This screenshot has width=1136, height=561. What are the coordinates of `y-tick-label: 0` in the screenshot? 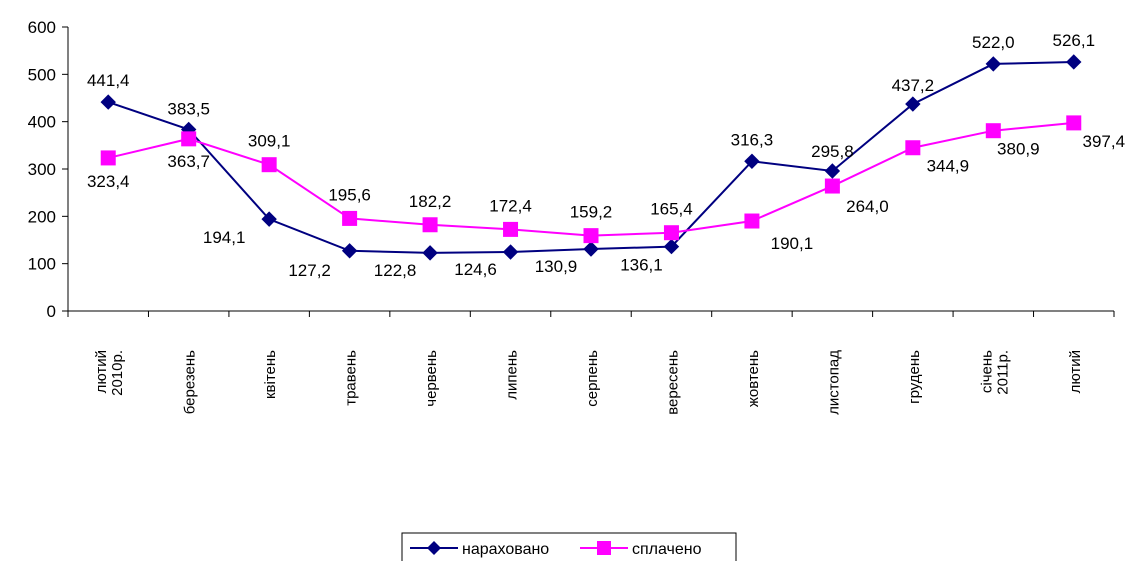 It's located at (51, 311).